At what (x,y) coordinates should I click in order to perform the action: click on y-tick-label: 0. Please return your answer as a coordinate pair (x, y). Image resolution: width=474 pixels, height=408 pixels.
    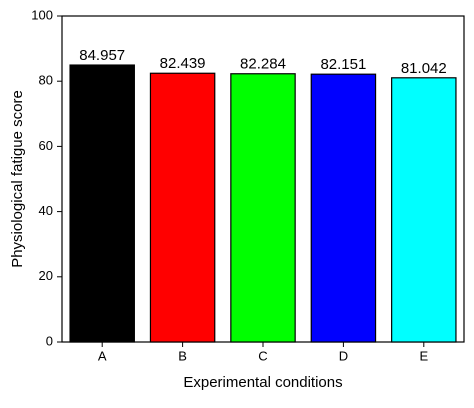
    Looking at the image, I should click on (49, 340).